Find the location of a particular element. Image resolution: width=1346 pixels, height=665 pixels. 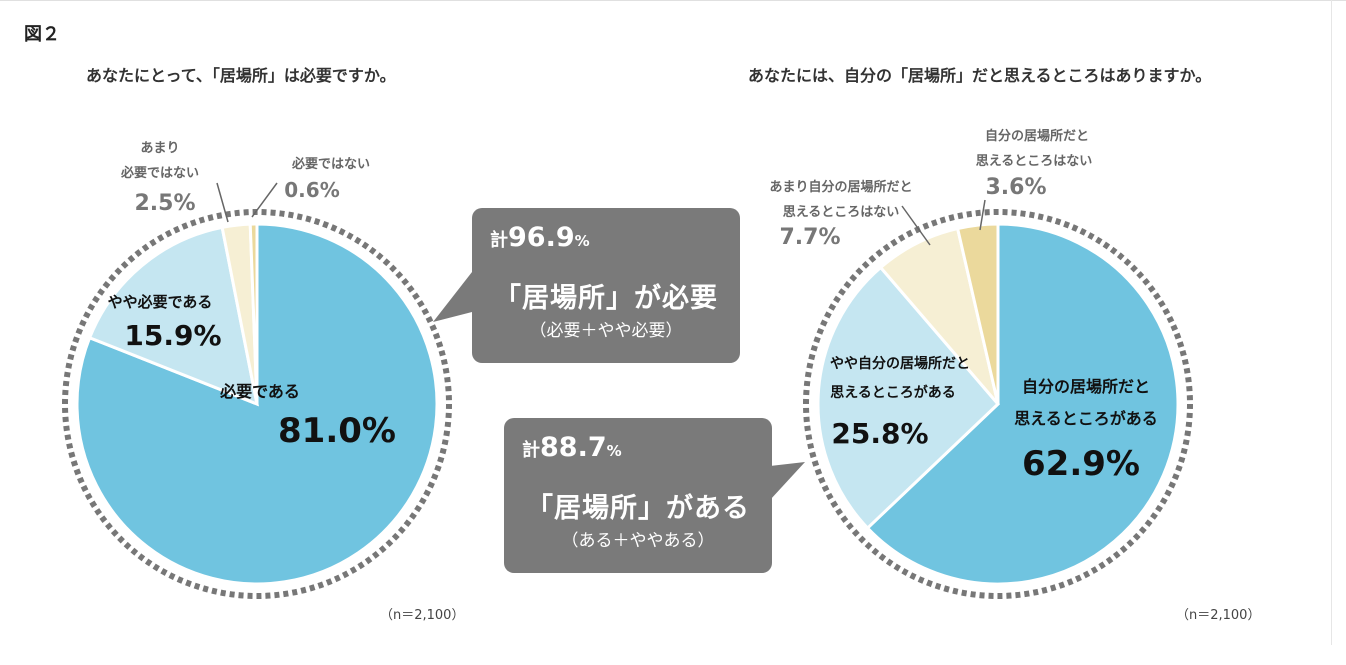

callout-main-text: 「居場所」が必要 is located at coordinates (606, 298).